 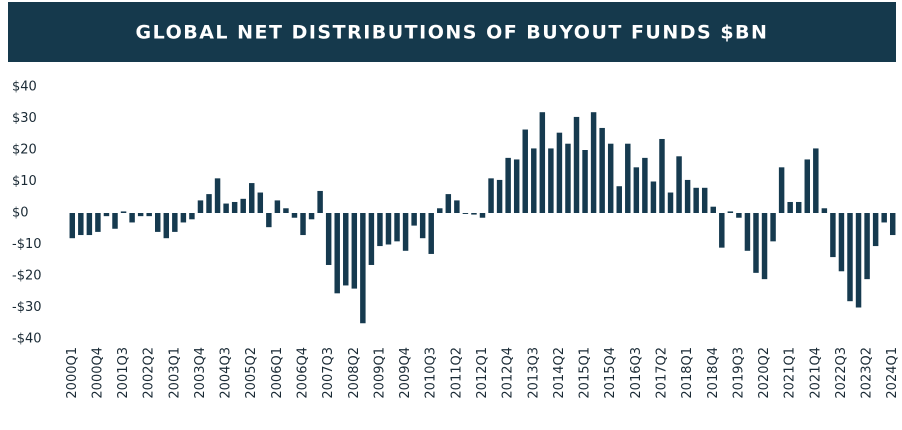 I want to click on y-tick-label: $0, so click(x=20, y=213).